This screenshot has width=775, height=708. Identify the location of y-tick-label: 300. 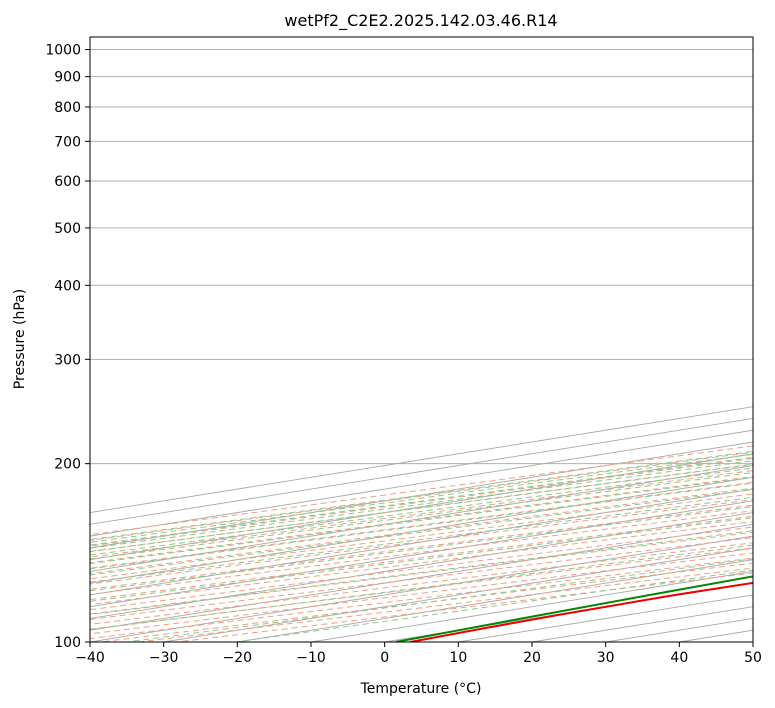
(67, 360).